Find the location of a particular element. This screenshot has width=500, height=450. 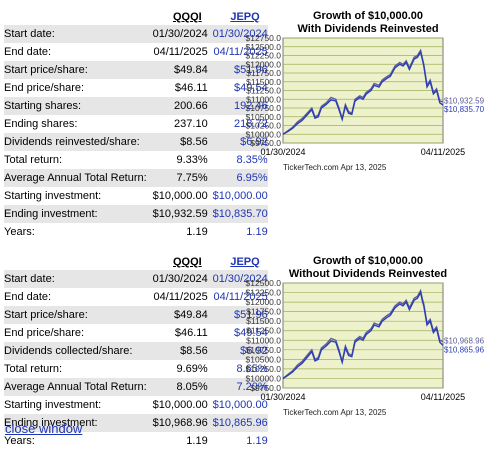

jepq-value: 6.95% is located at coordinates (237, 178).